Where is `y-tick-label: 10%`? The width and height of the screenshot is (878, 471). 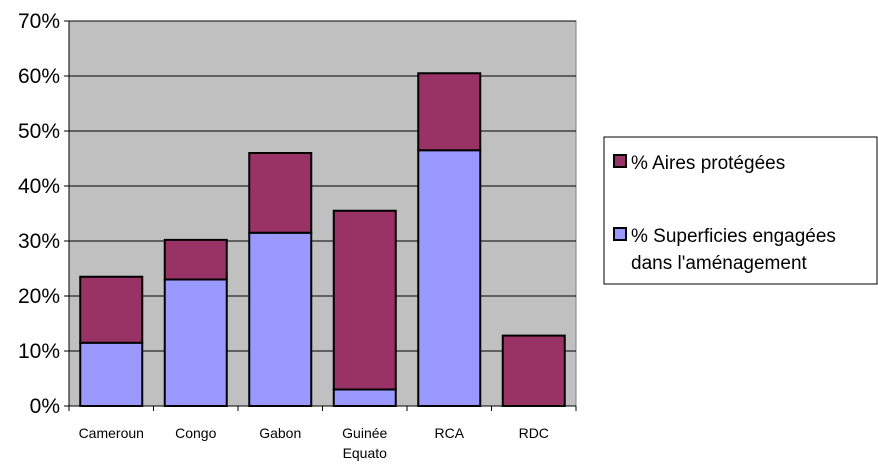 y-tick-label: 10% is located at coordinates (39, 351).